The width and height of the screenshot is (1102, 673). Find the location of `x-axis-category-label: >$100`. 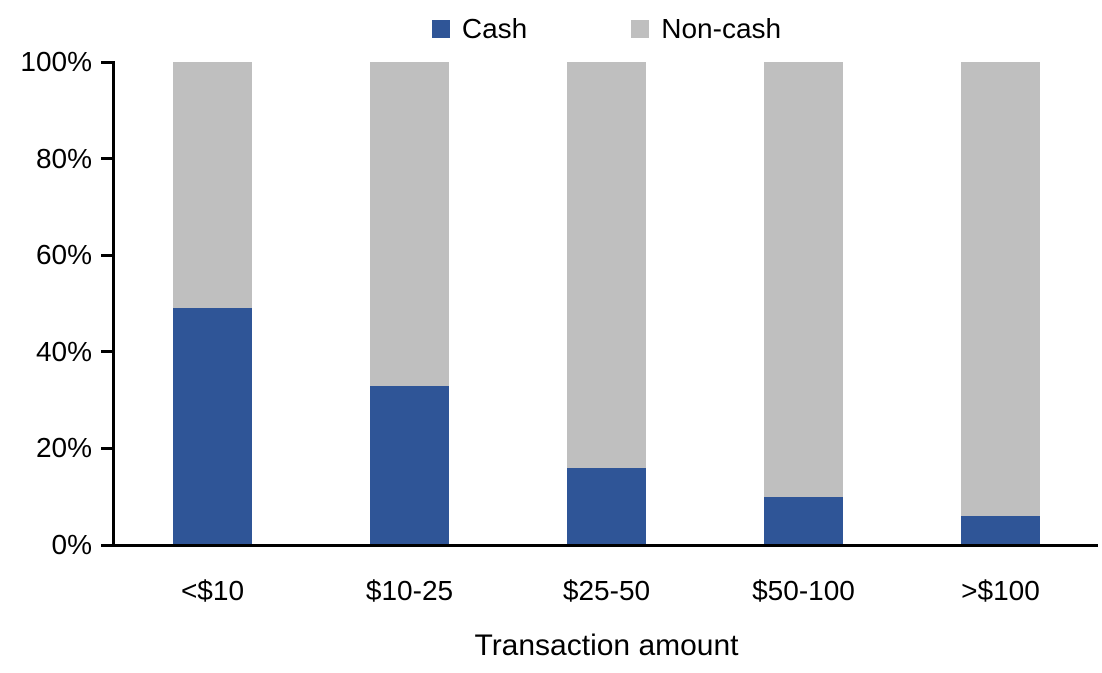

x-axis-category-label: >$100 is located at coordinates (1000, 590).